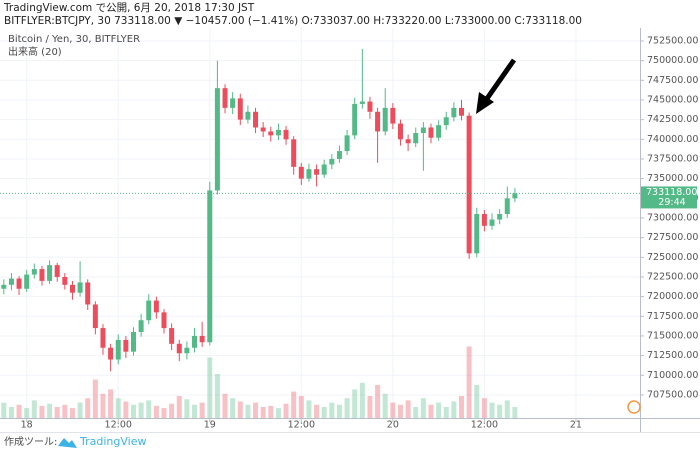 This screenshot has height=453, width=700. Describe the element at coordinates (672, 178) in the screenshot. I see `y-tick-label: 735000.00` at that location.